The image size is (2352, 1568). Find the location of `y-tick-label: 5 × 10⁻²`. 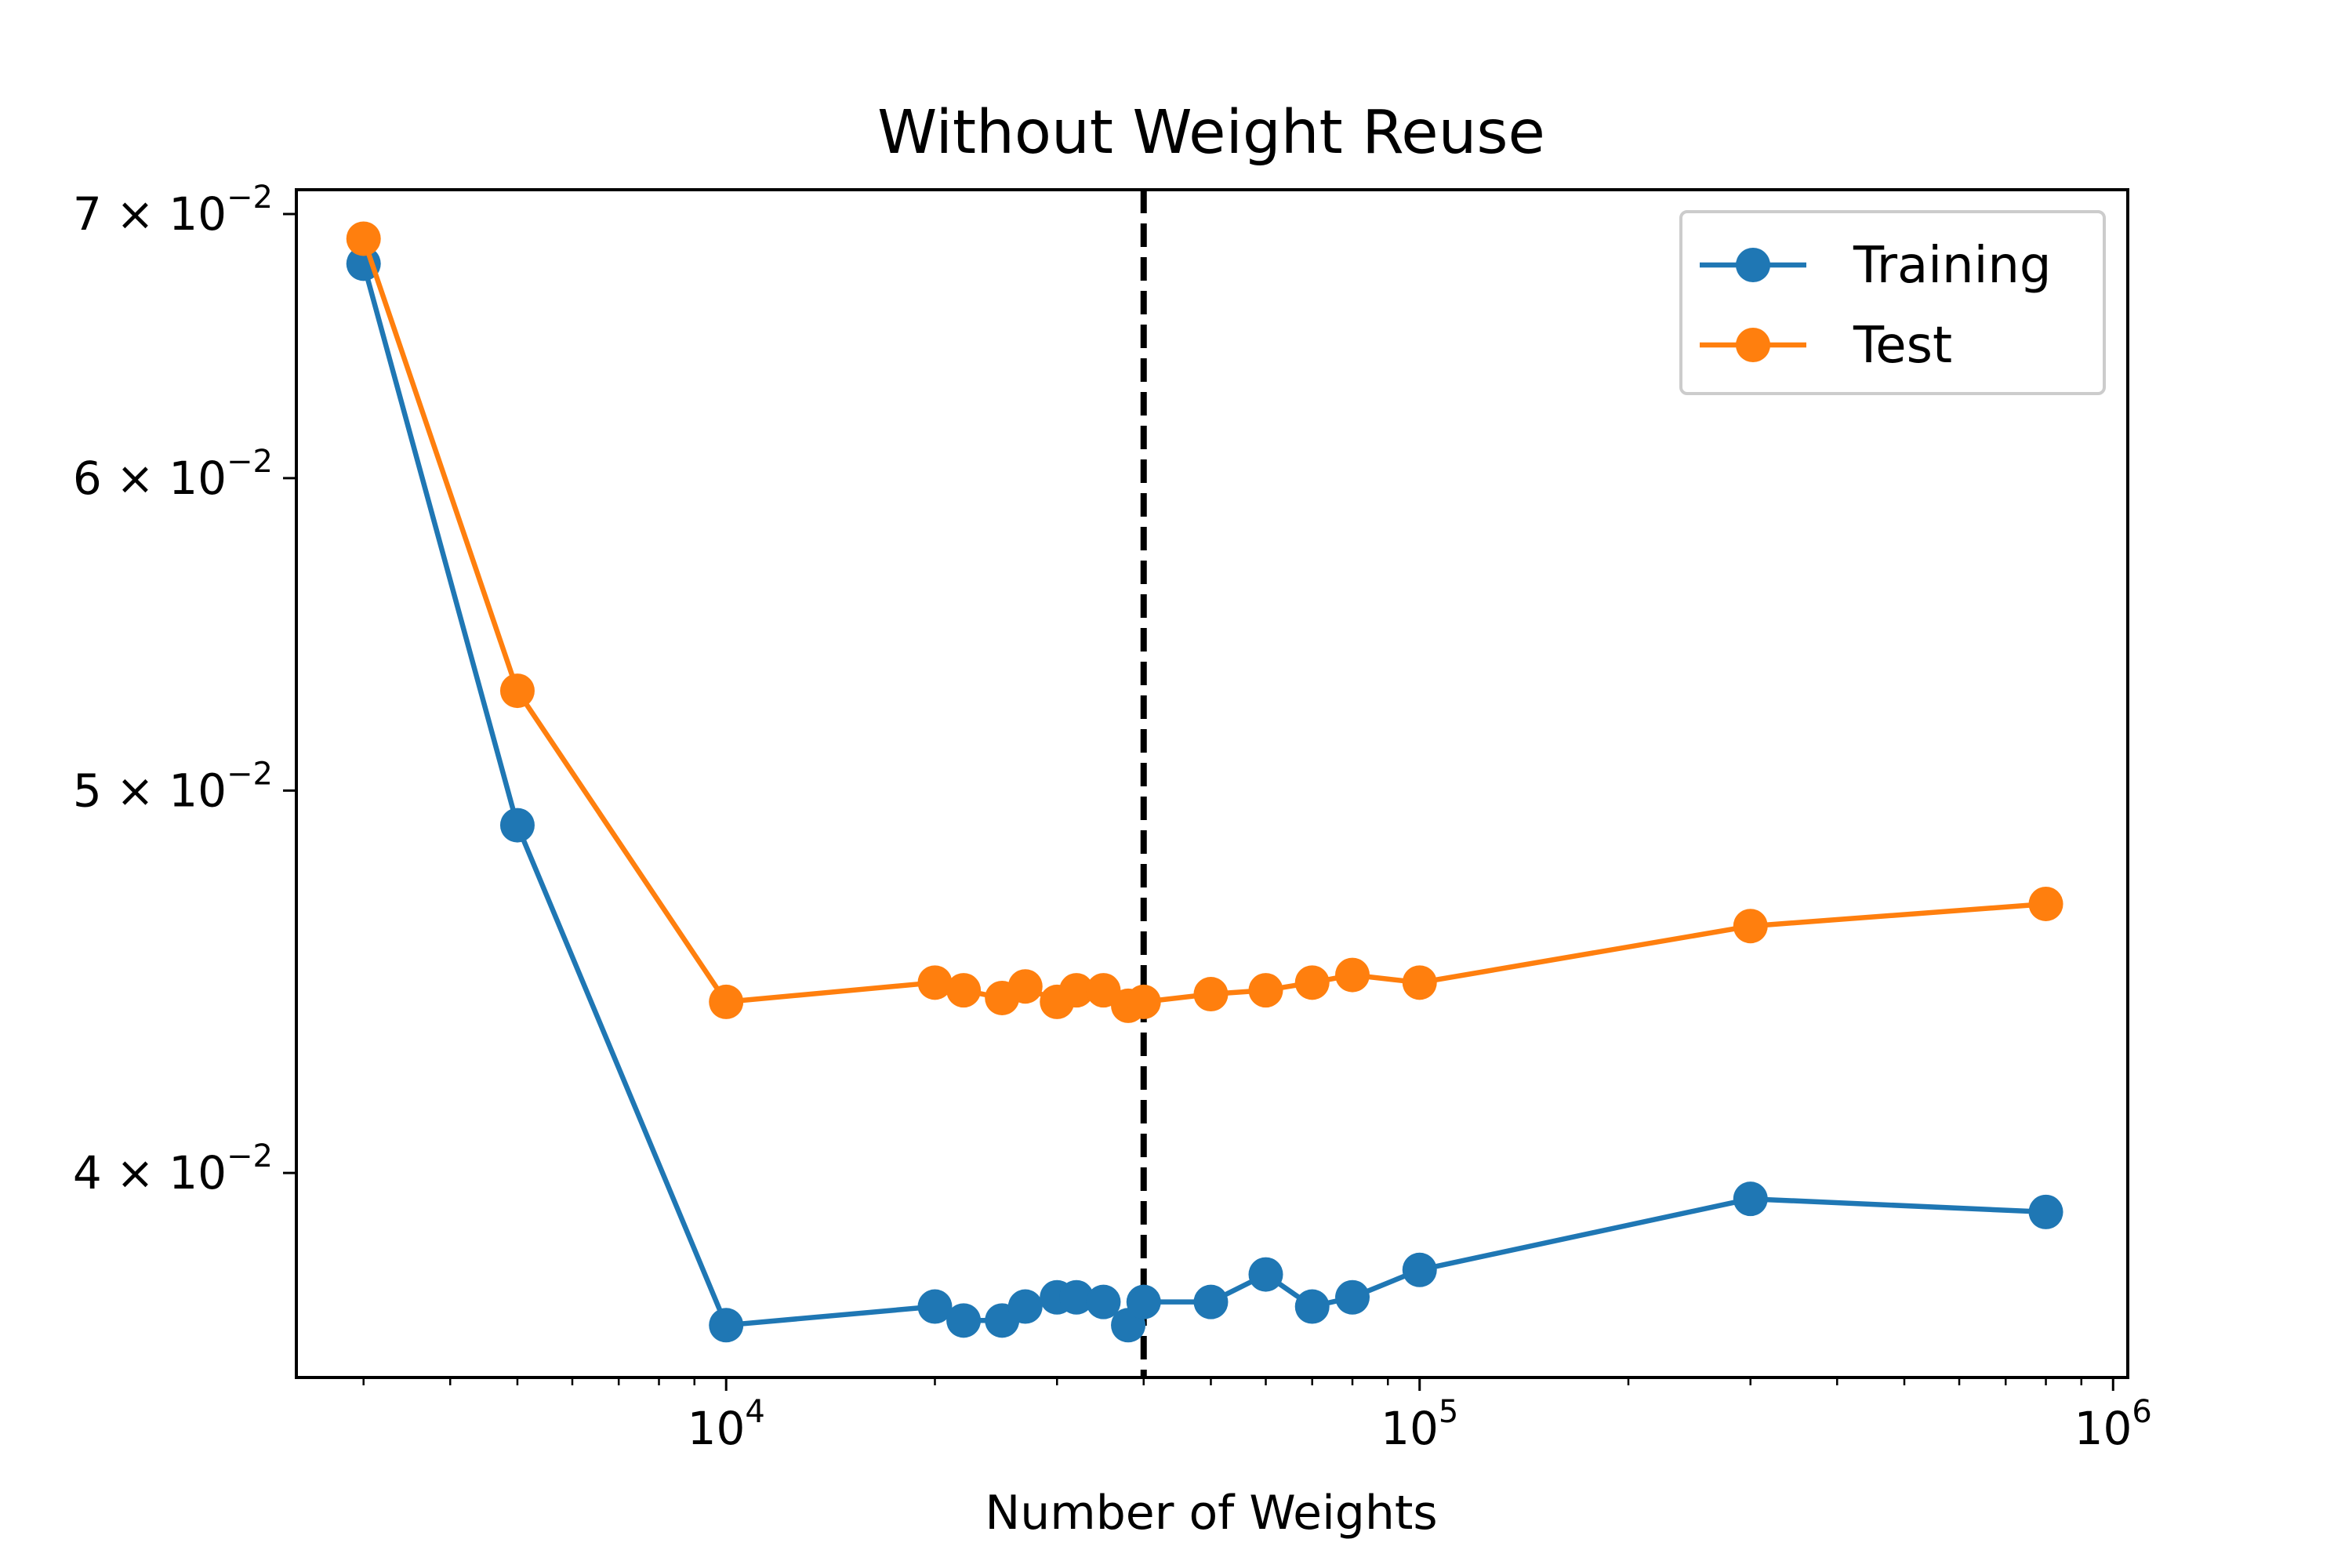

y-tick-label: 5 × 10⁻² is located at coordinates (173, 786).